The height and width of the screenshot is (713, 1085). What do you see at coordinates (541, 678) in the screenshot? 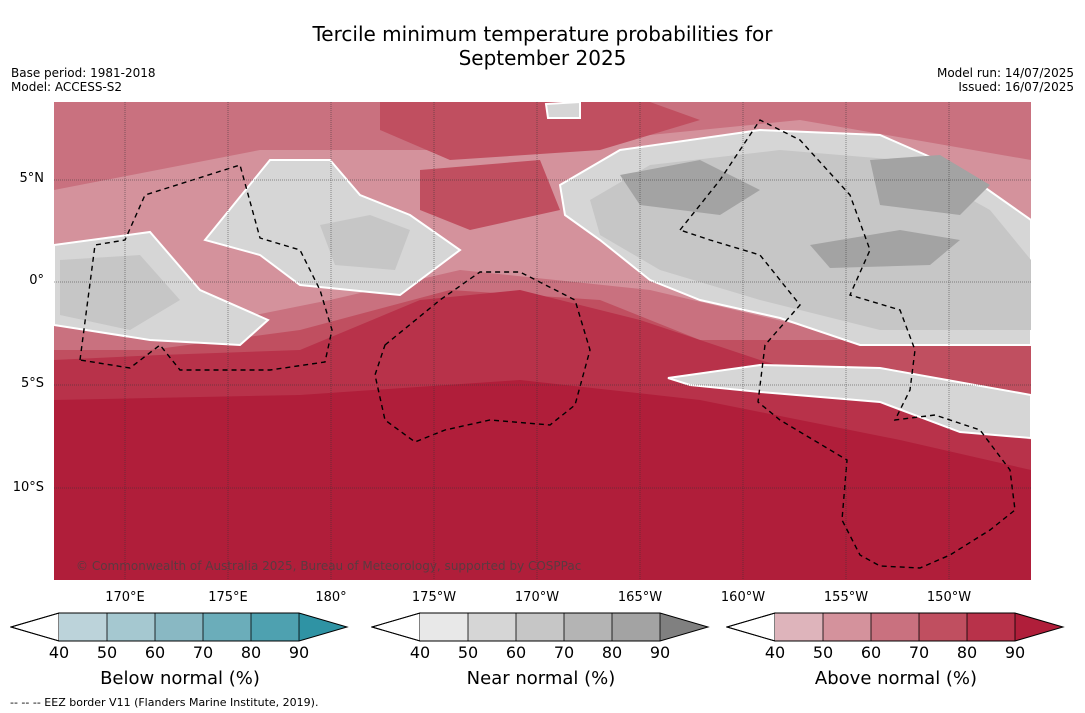
I see `colorbar-near-title: Near normal (%)` at bounding box center [541, 678].